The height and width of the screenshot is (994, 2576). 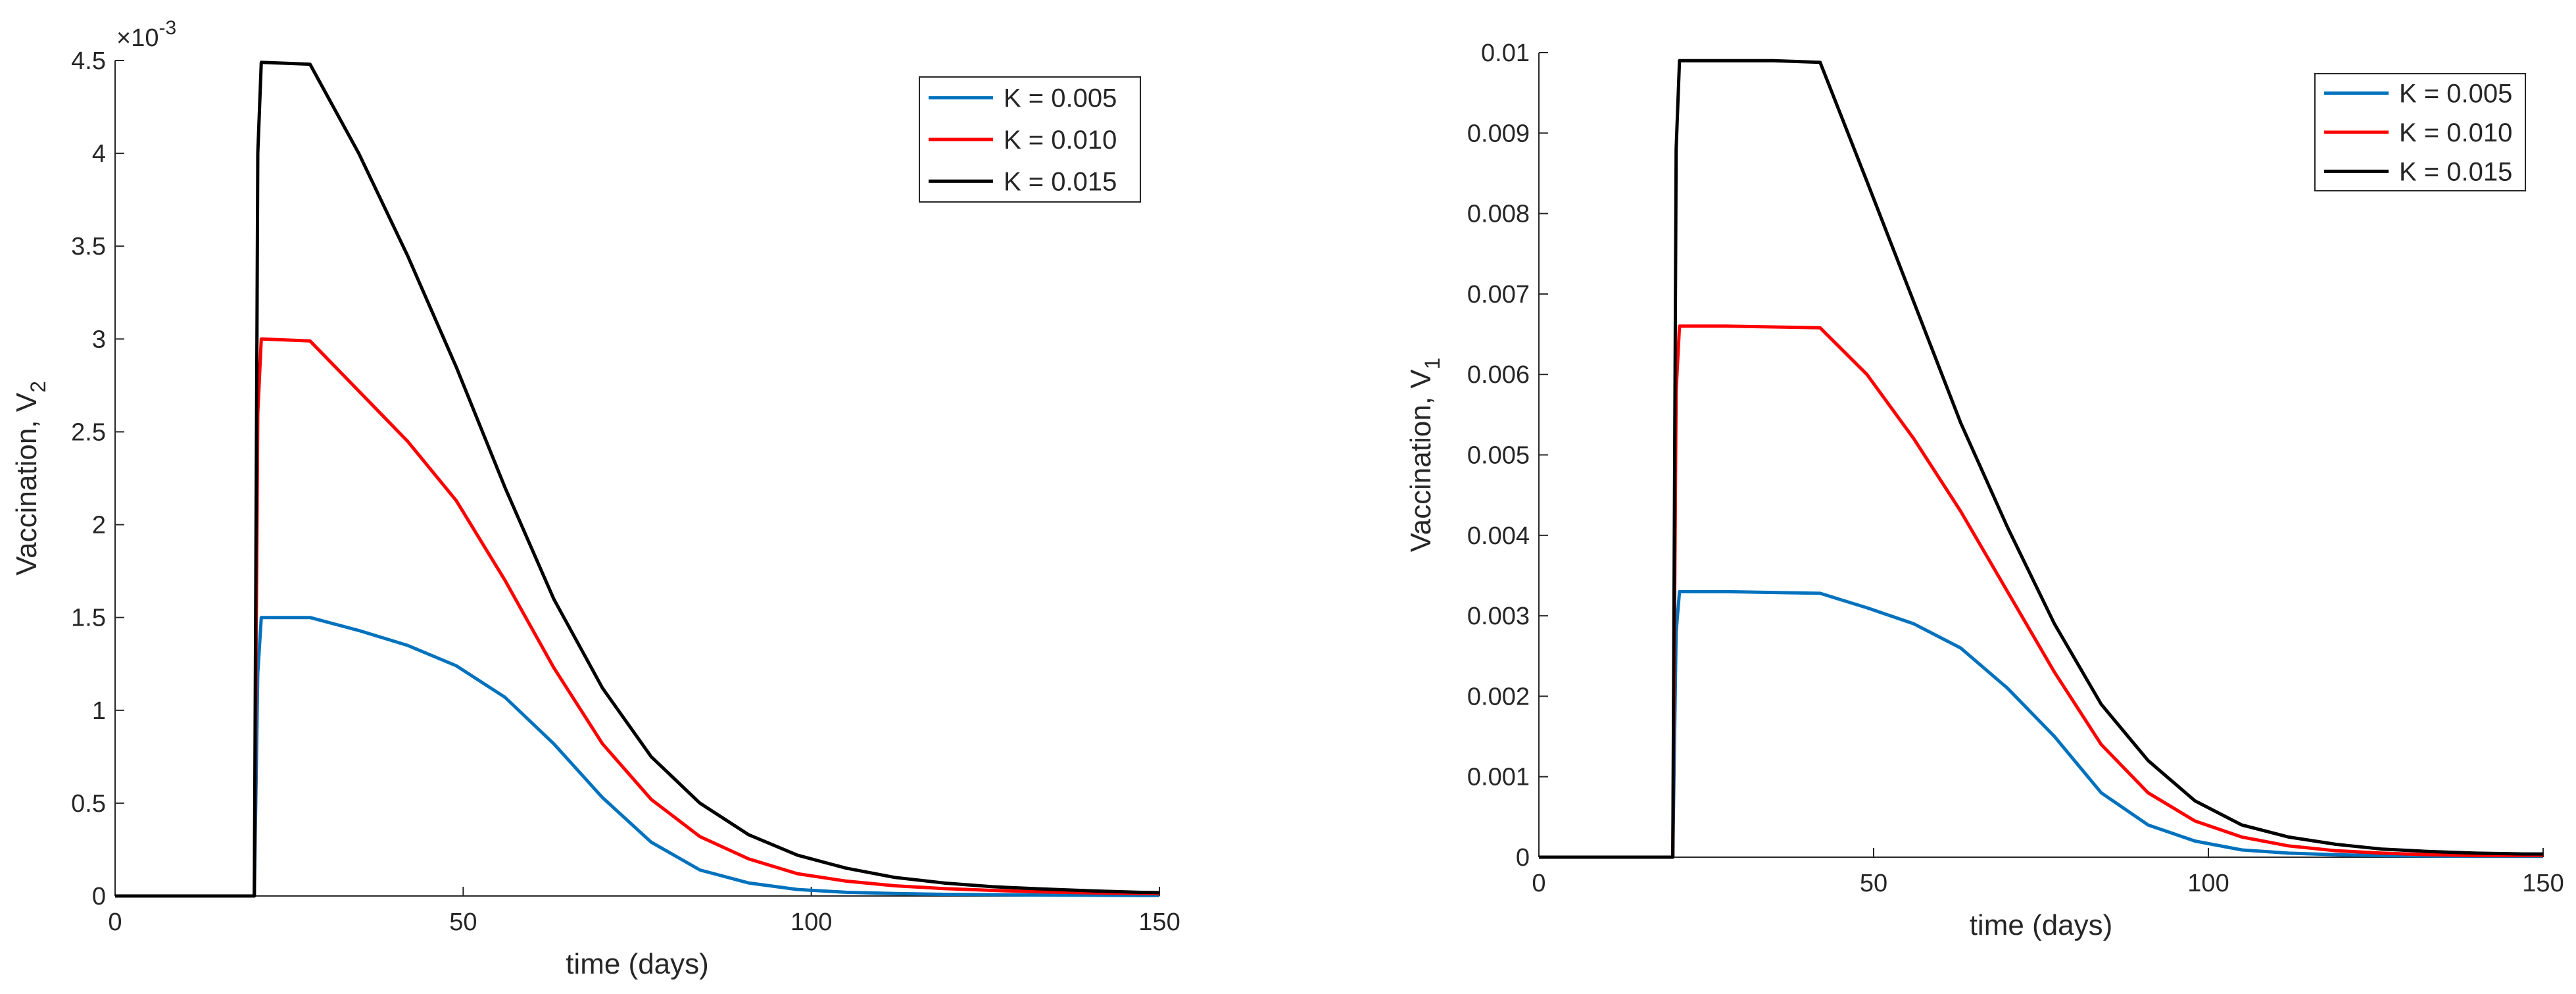 What do you see at coordinates (1499, 133) in the screenshot?
I see `y-tick-label: 0.009` at bounding box center [1499, 133].